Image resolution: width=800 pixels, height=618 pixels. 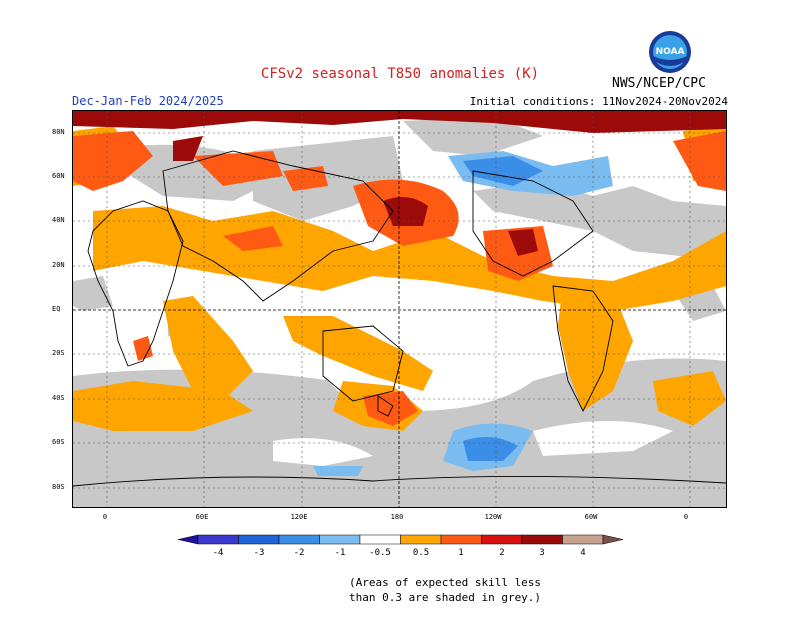 I want to click on lat-label-20n: 20N, so click(x=58, y=265).